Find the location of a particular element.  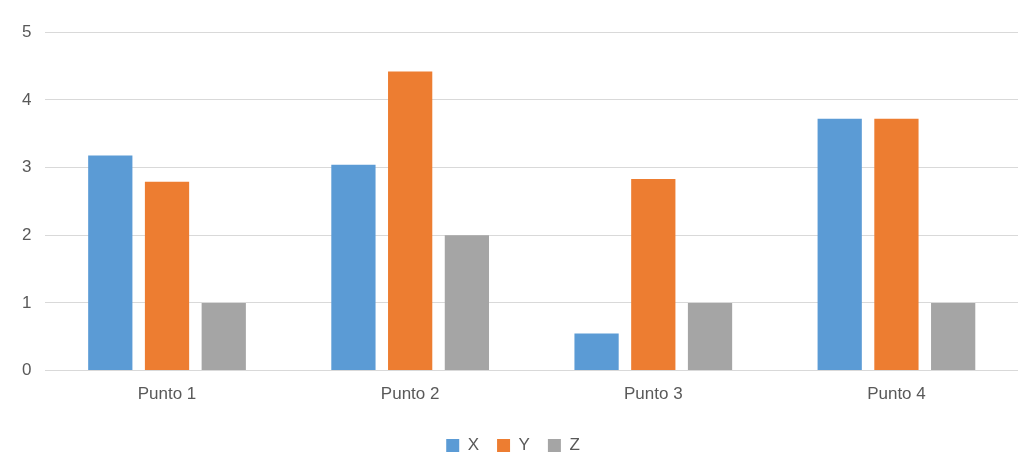

y-tick-label: 3 is located at coordinates (26, 167).